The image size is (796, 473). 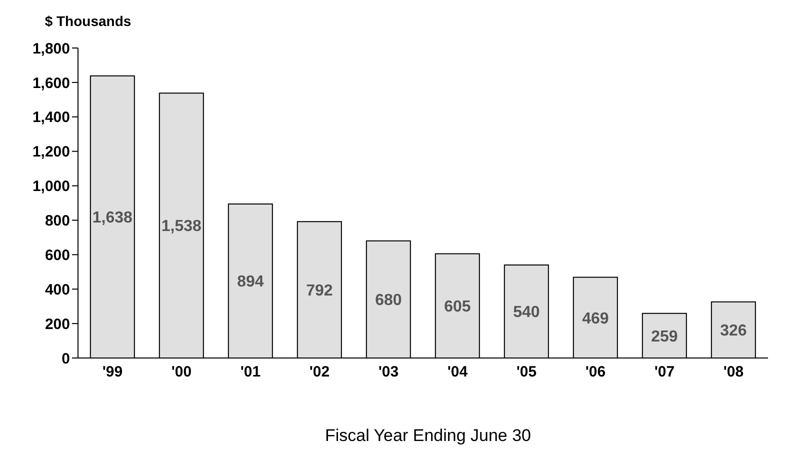 What do you see at coordinates (51, 187) in the screenshot?
I see `y-tick-label: 1,000` at bounding box center [51, 187].